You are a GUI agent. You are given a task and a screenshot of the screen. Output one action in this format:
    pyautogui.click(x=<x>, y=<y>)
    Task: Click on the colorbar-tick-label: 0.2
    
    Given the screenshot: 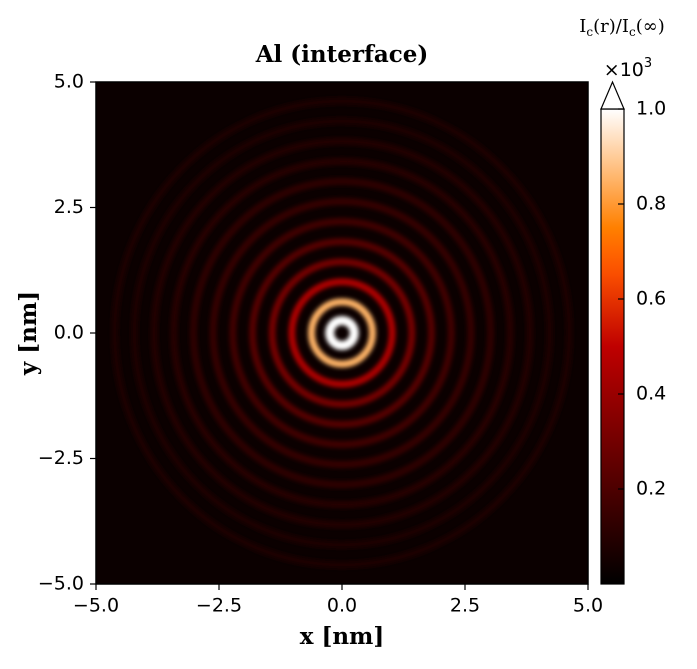 What is the action you would take?
    pyautogui.click(x=651, y=489)
    